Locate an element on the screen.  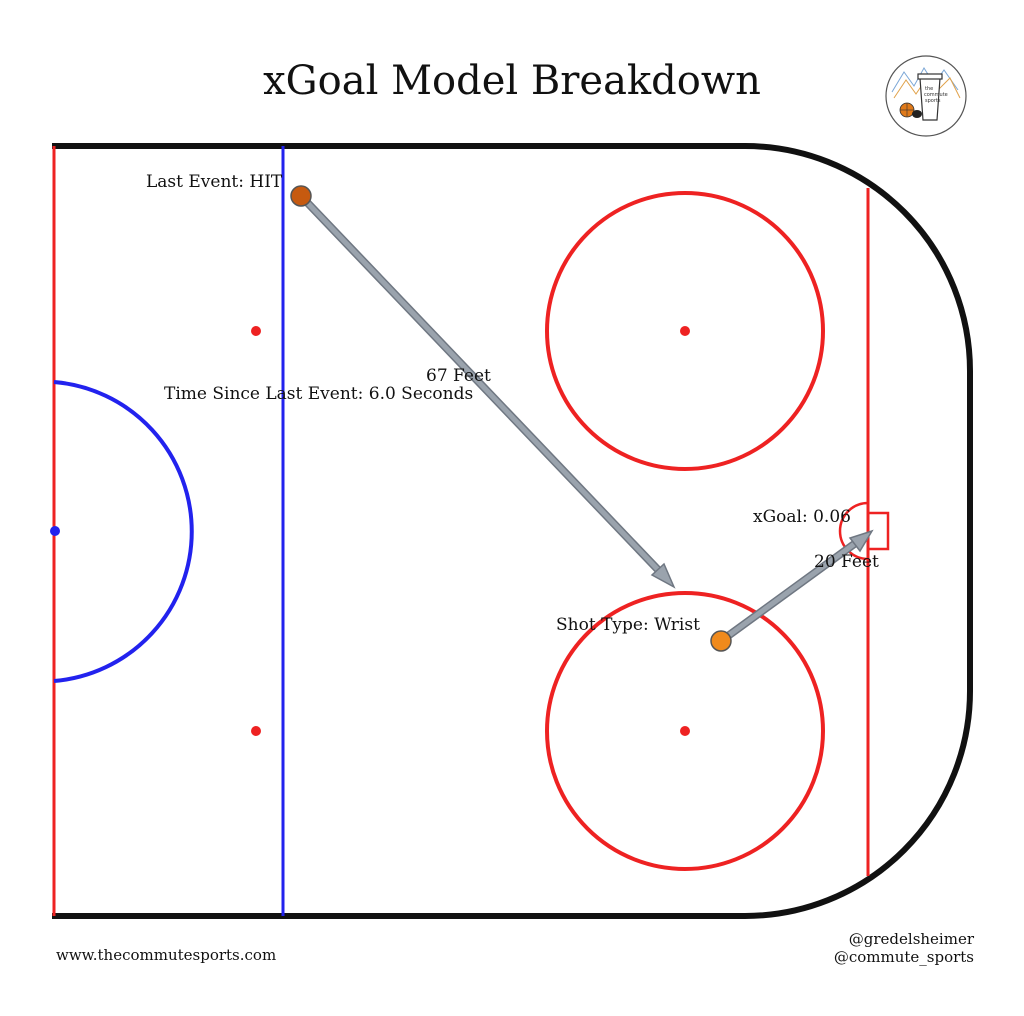
social-handles: @gredelsheimer @commute_sports is located at coordinates (904, 948).